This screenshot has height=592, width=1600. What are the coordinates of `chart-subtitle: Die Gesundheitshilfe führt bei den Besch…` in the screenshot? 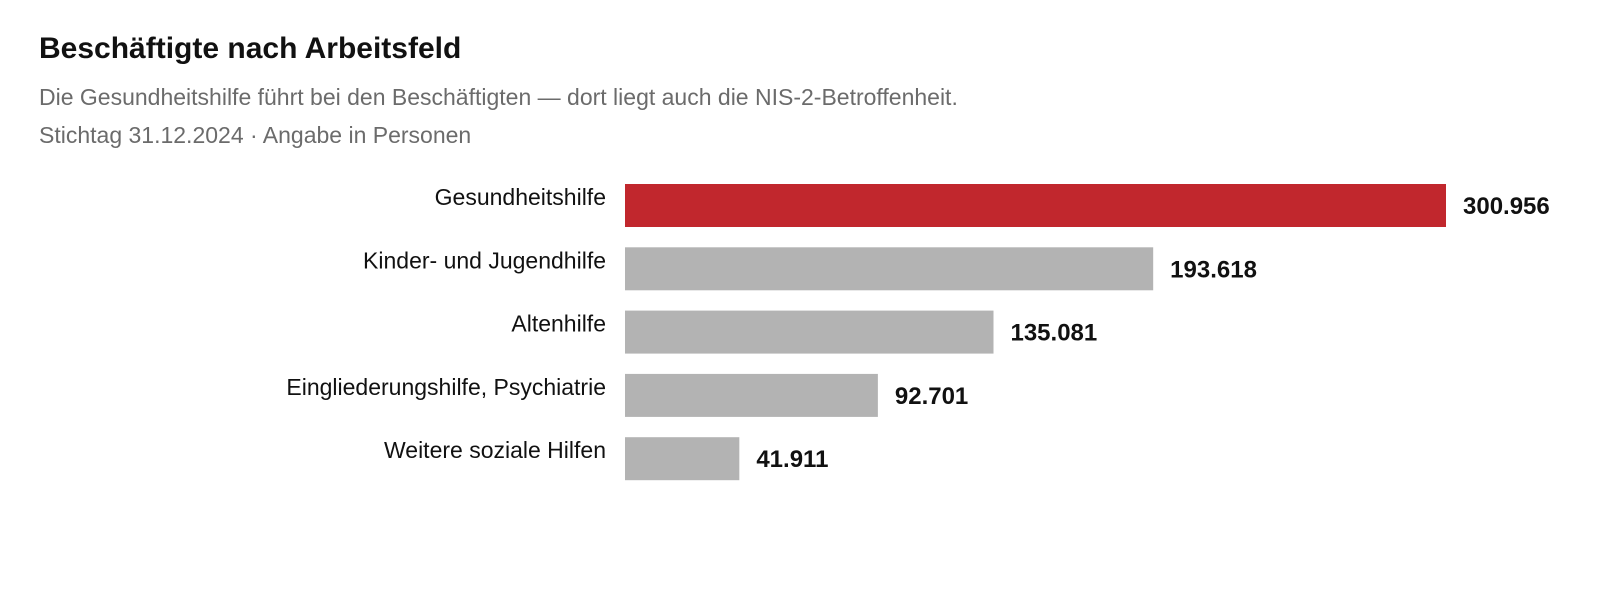 It's located at (498, 97).